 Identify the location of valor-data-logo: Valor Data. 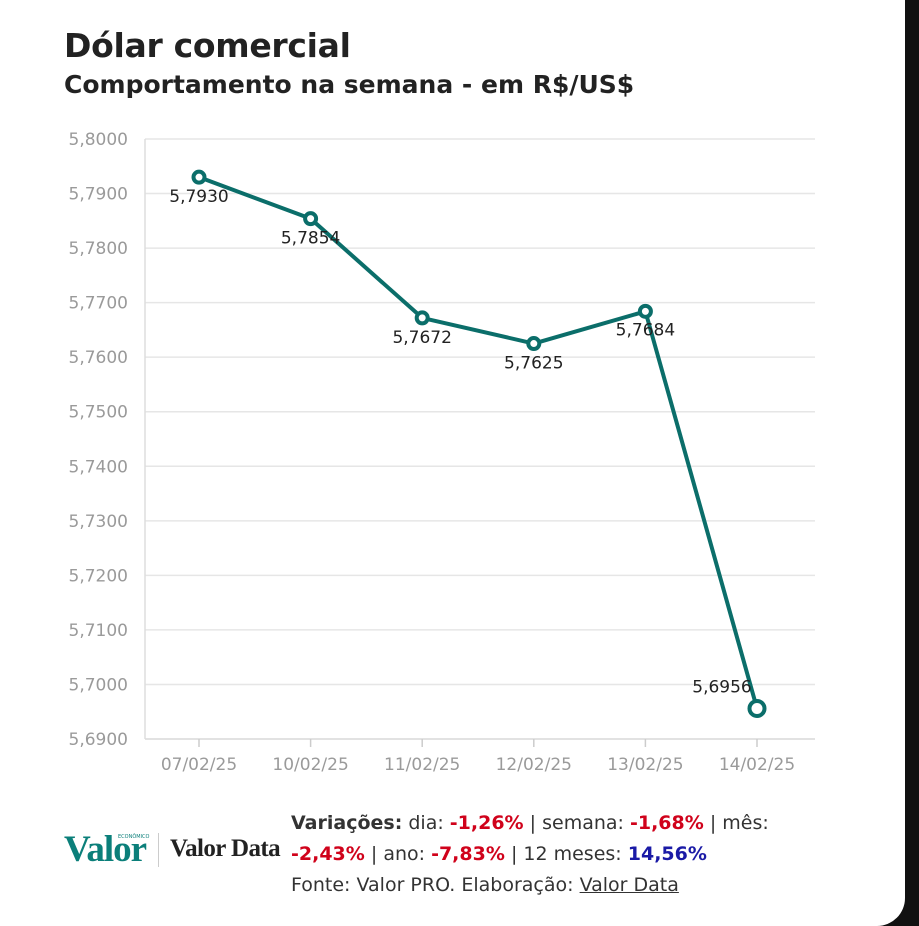
(225, 848).